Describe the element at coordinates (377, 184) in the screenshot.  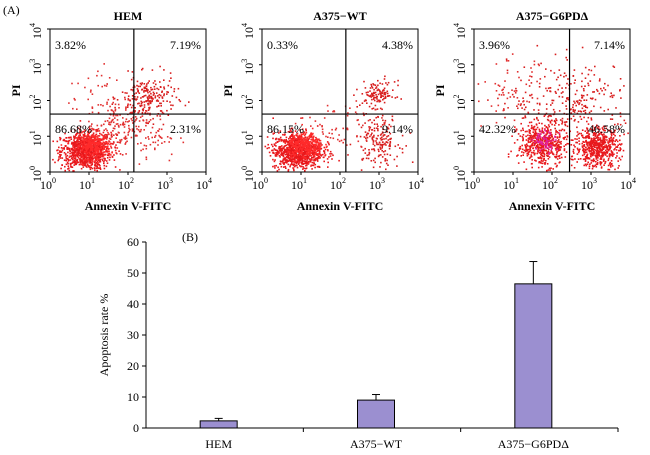
I see `x-tick-label: 103` at that location.